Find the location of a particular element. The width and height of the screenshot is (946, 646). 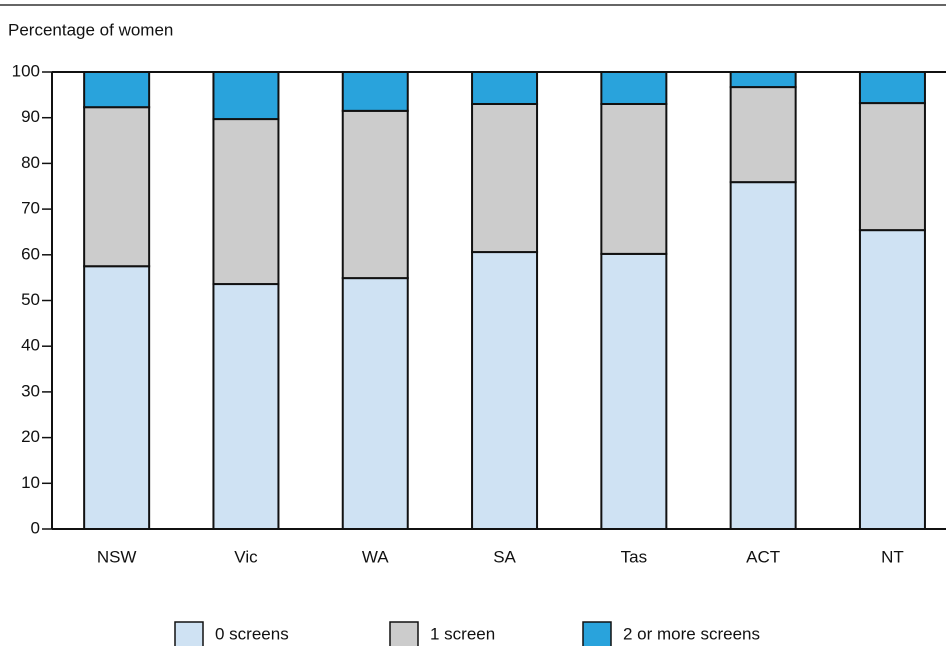

y-tick-label: 50 is located at coordinates (30, 299).